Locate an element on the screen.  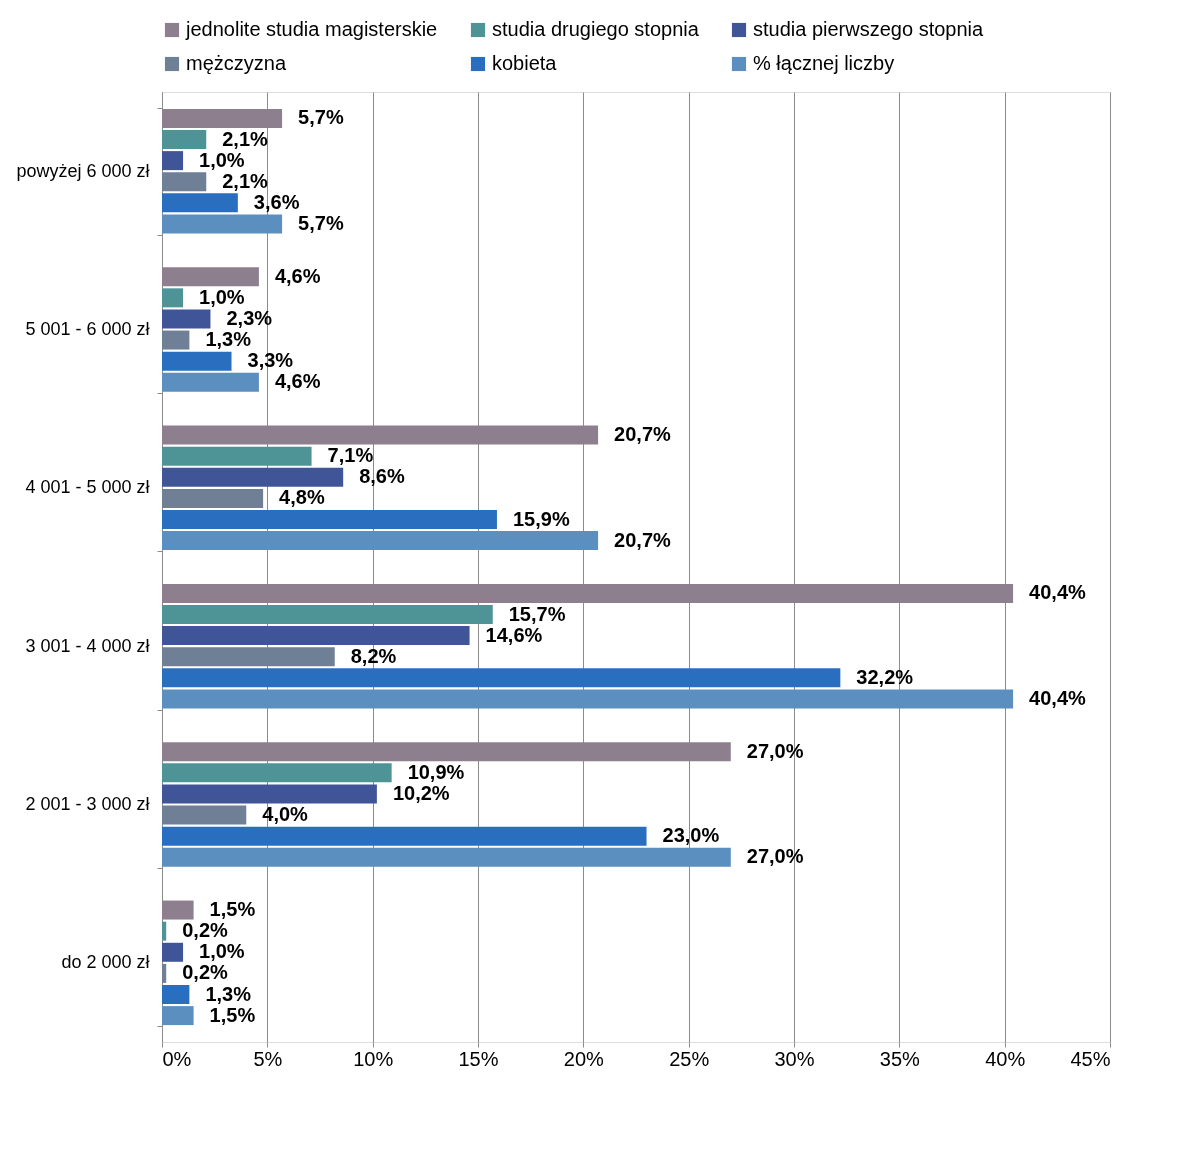
x-tick-label: 0% is located at coordinates (177, 1058).